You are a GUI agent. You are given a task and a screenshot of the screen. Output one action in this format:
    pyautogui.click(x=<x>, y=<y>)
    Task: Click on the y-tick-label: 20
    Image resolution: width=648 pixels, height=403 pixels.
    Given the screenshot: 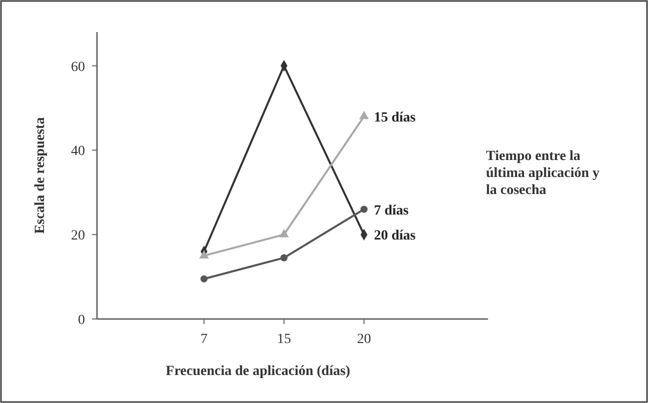 What is the action you would take?
    pyautogui.click(x=78, y=236)
    